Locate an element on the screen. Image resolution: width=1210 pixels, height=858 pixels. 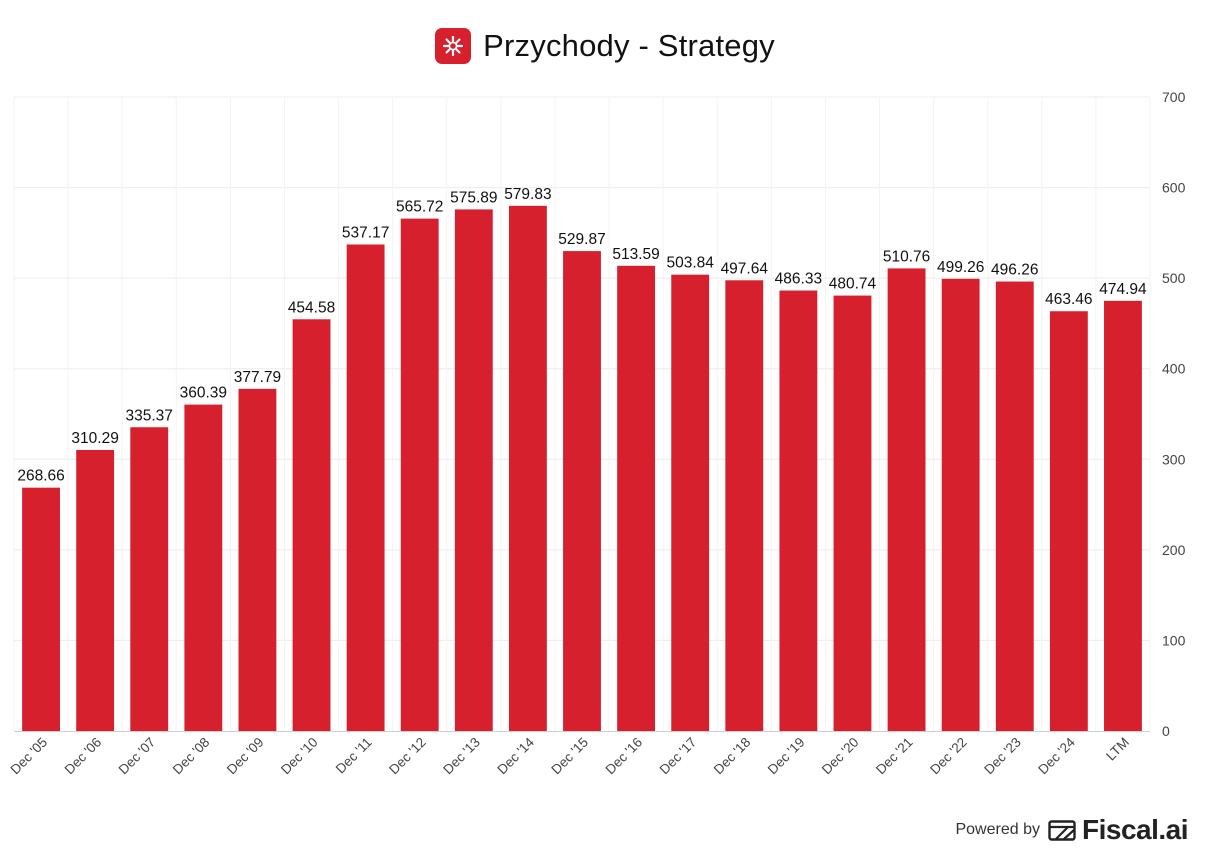
footer: Powered by Fiscal.ai is located at coordinates (1071, 830).